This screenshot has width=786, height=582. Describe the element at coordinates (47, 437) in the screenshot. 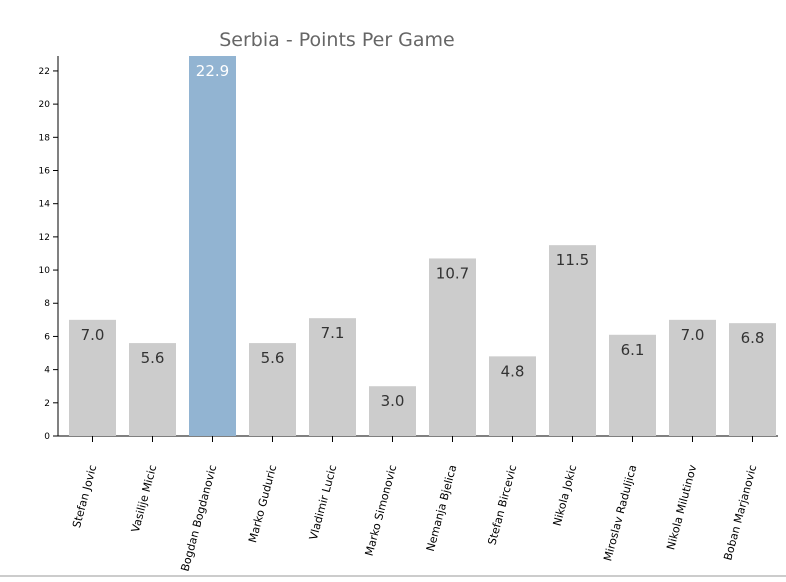

I see `y-tick-label: 0` at that location.